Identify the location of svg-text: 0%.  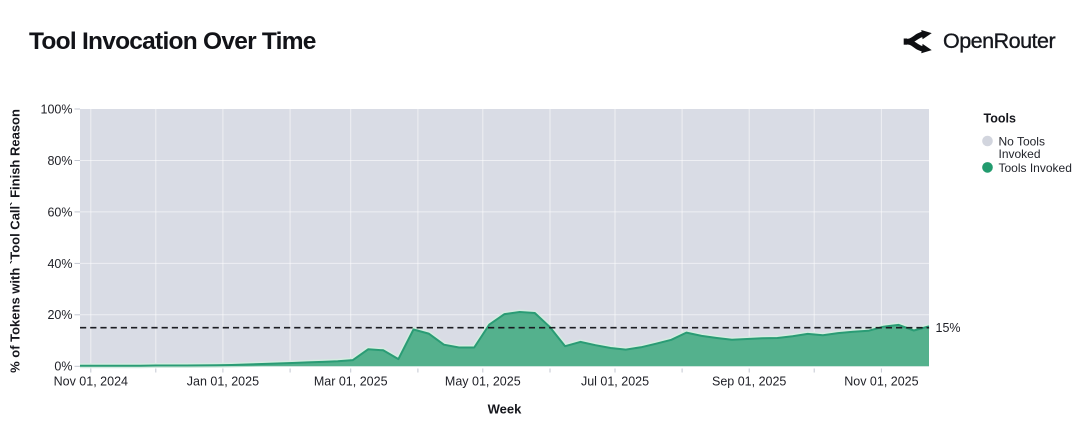
(63, 367).